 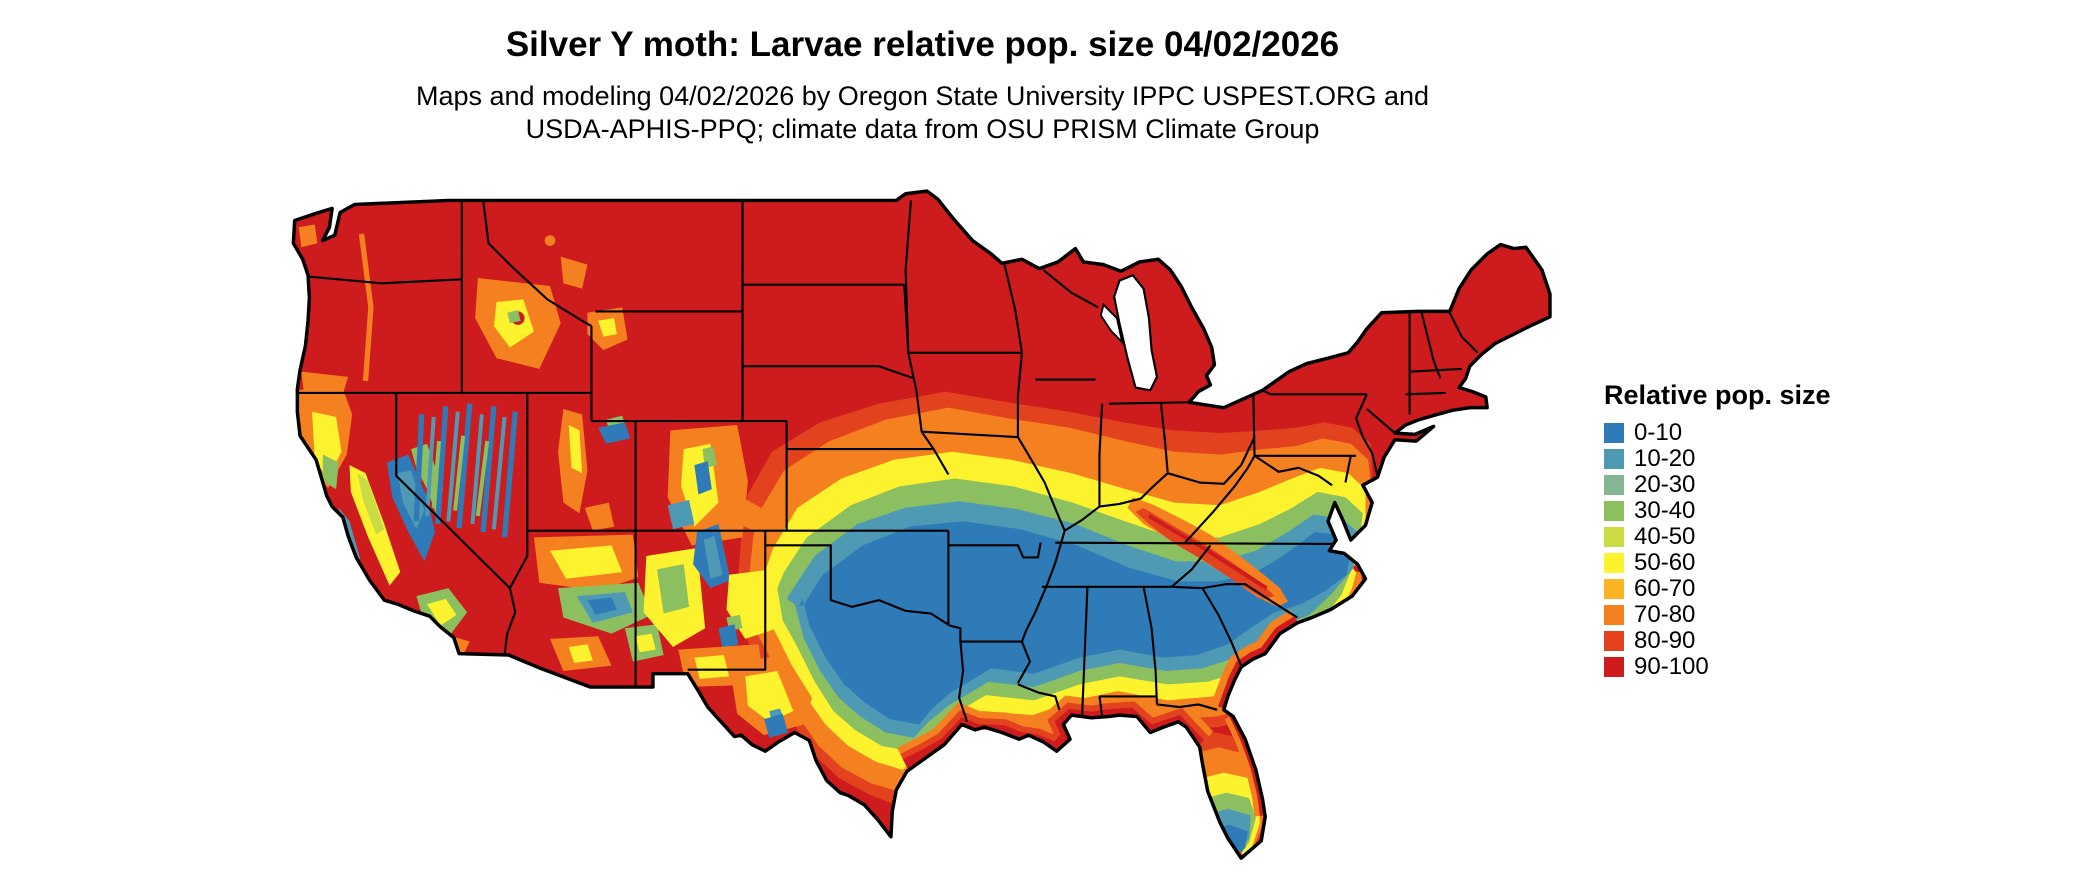 I want to click on san-juan-teal, so click(x=681, y=514).